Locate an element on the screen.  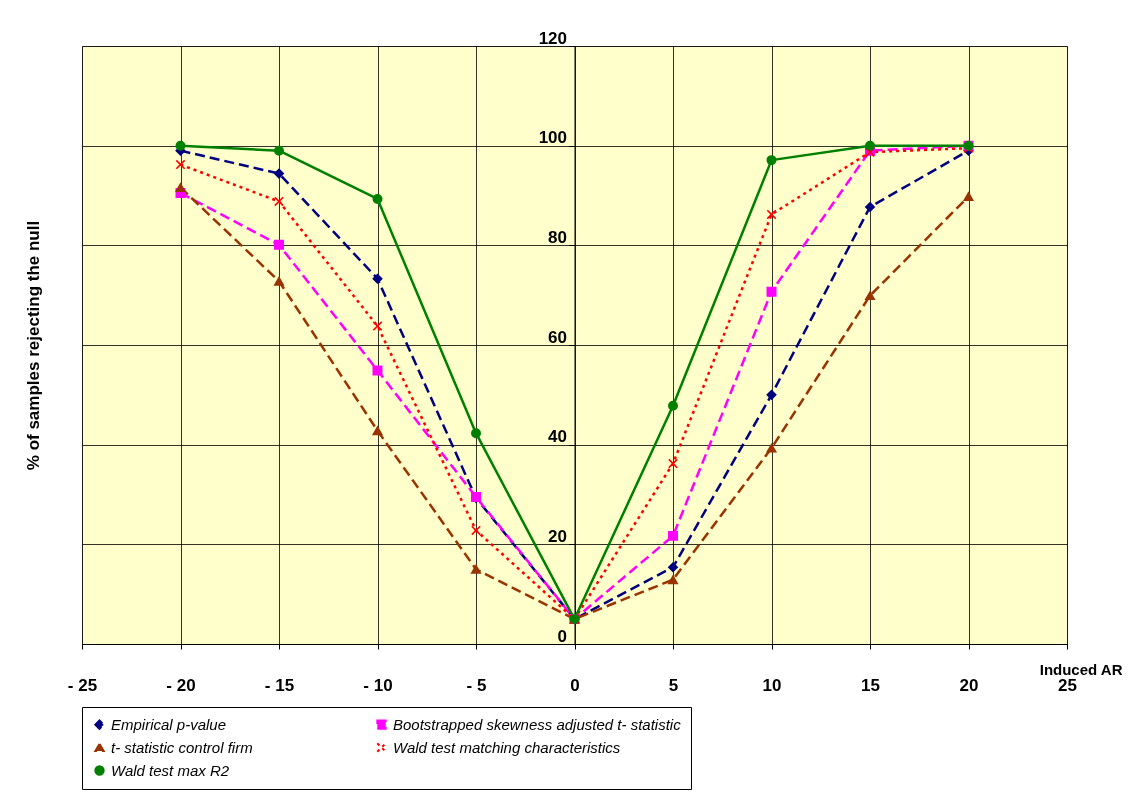
y-tick-label: 80 is located at coordinates (557, 237).